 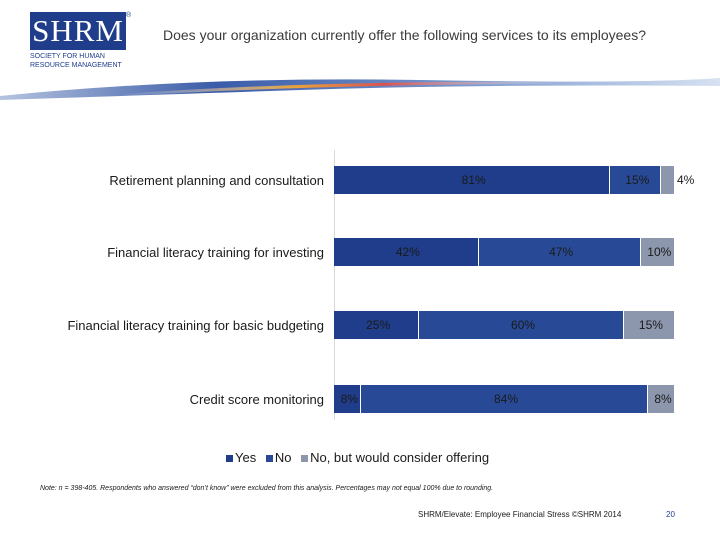 I want to click on category-label: Credit score monitoring, so click(x=256, y=399).